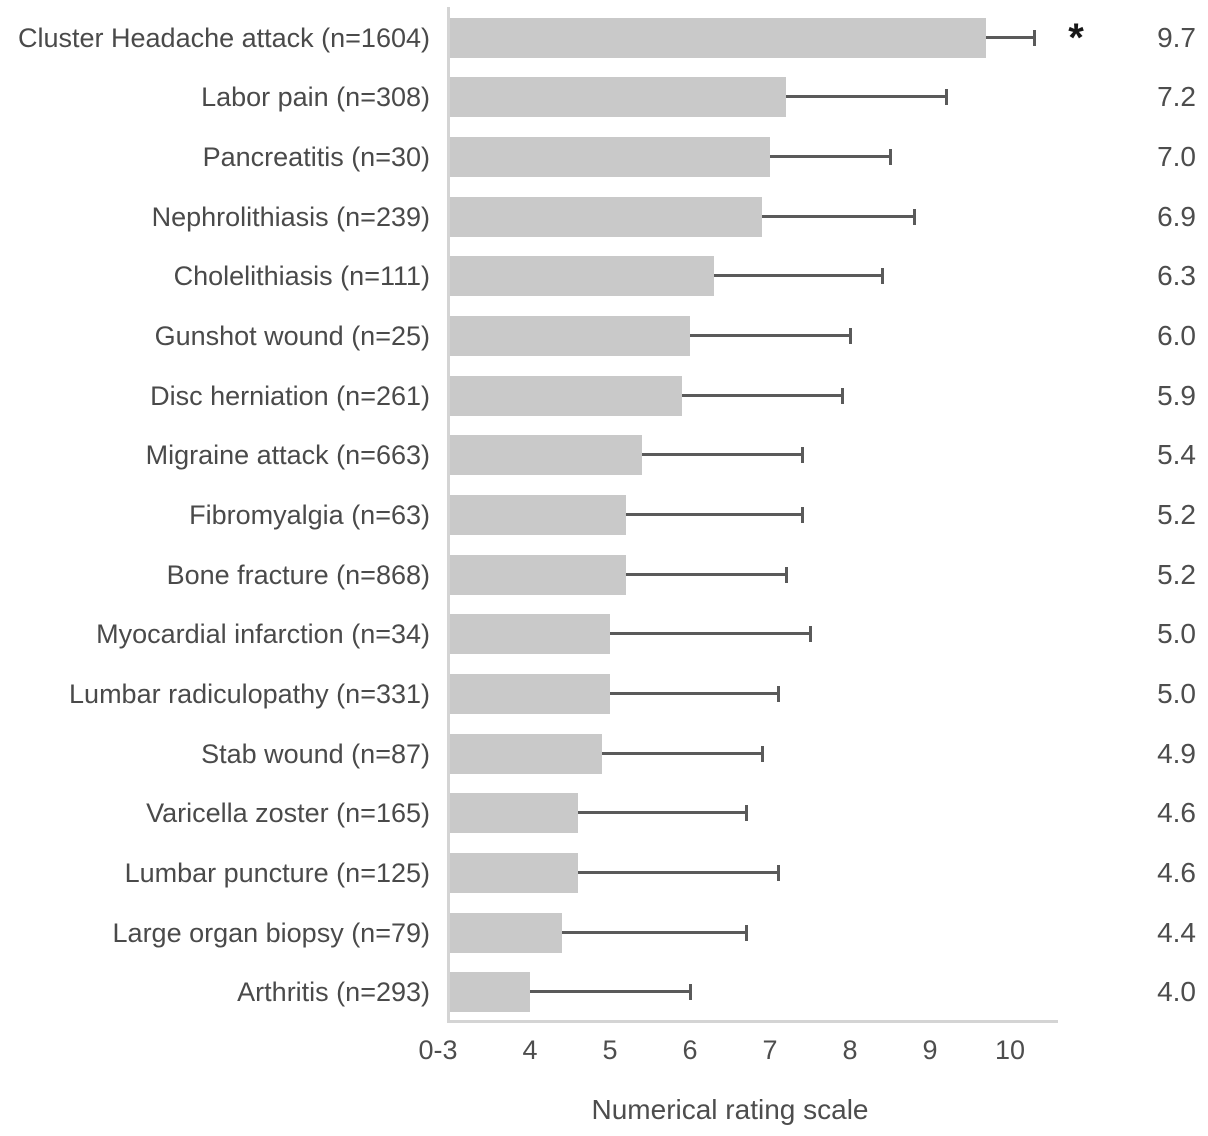  What do you see at coordinates (1176, 276) in the screenshot?
I see `value-label: 6.3` at bounding box center [1176, 276].